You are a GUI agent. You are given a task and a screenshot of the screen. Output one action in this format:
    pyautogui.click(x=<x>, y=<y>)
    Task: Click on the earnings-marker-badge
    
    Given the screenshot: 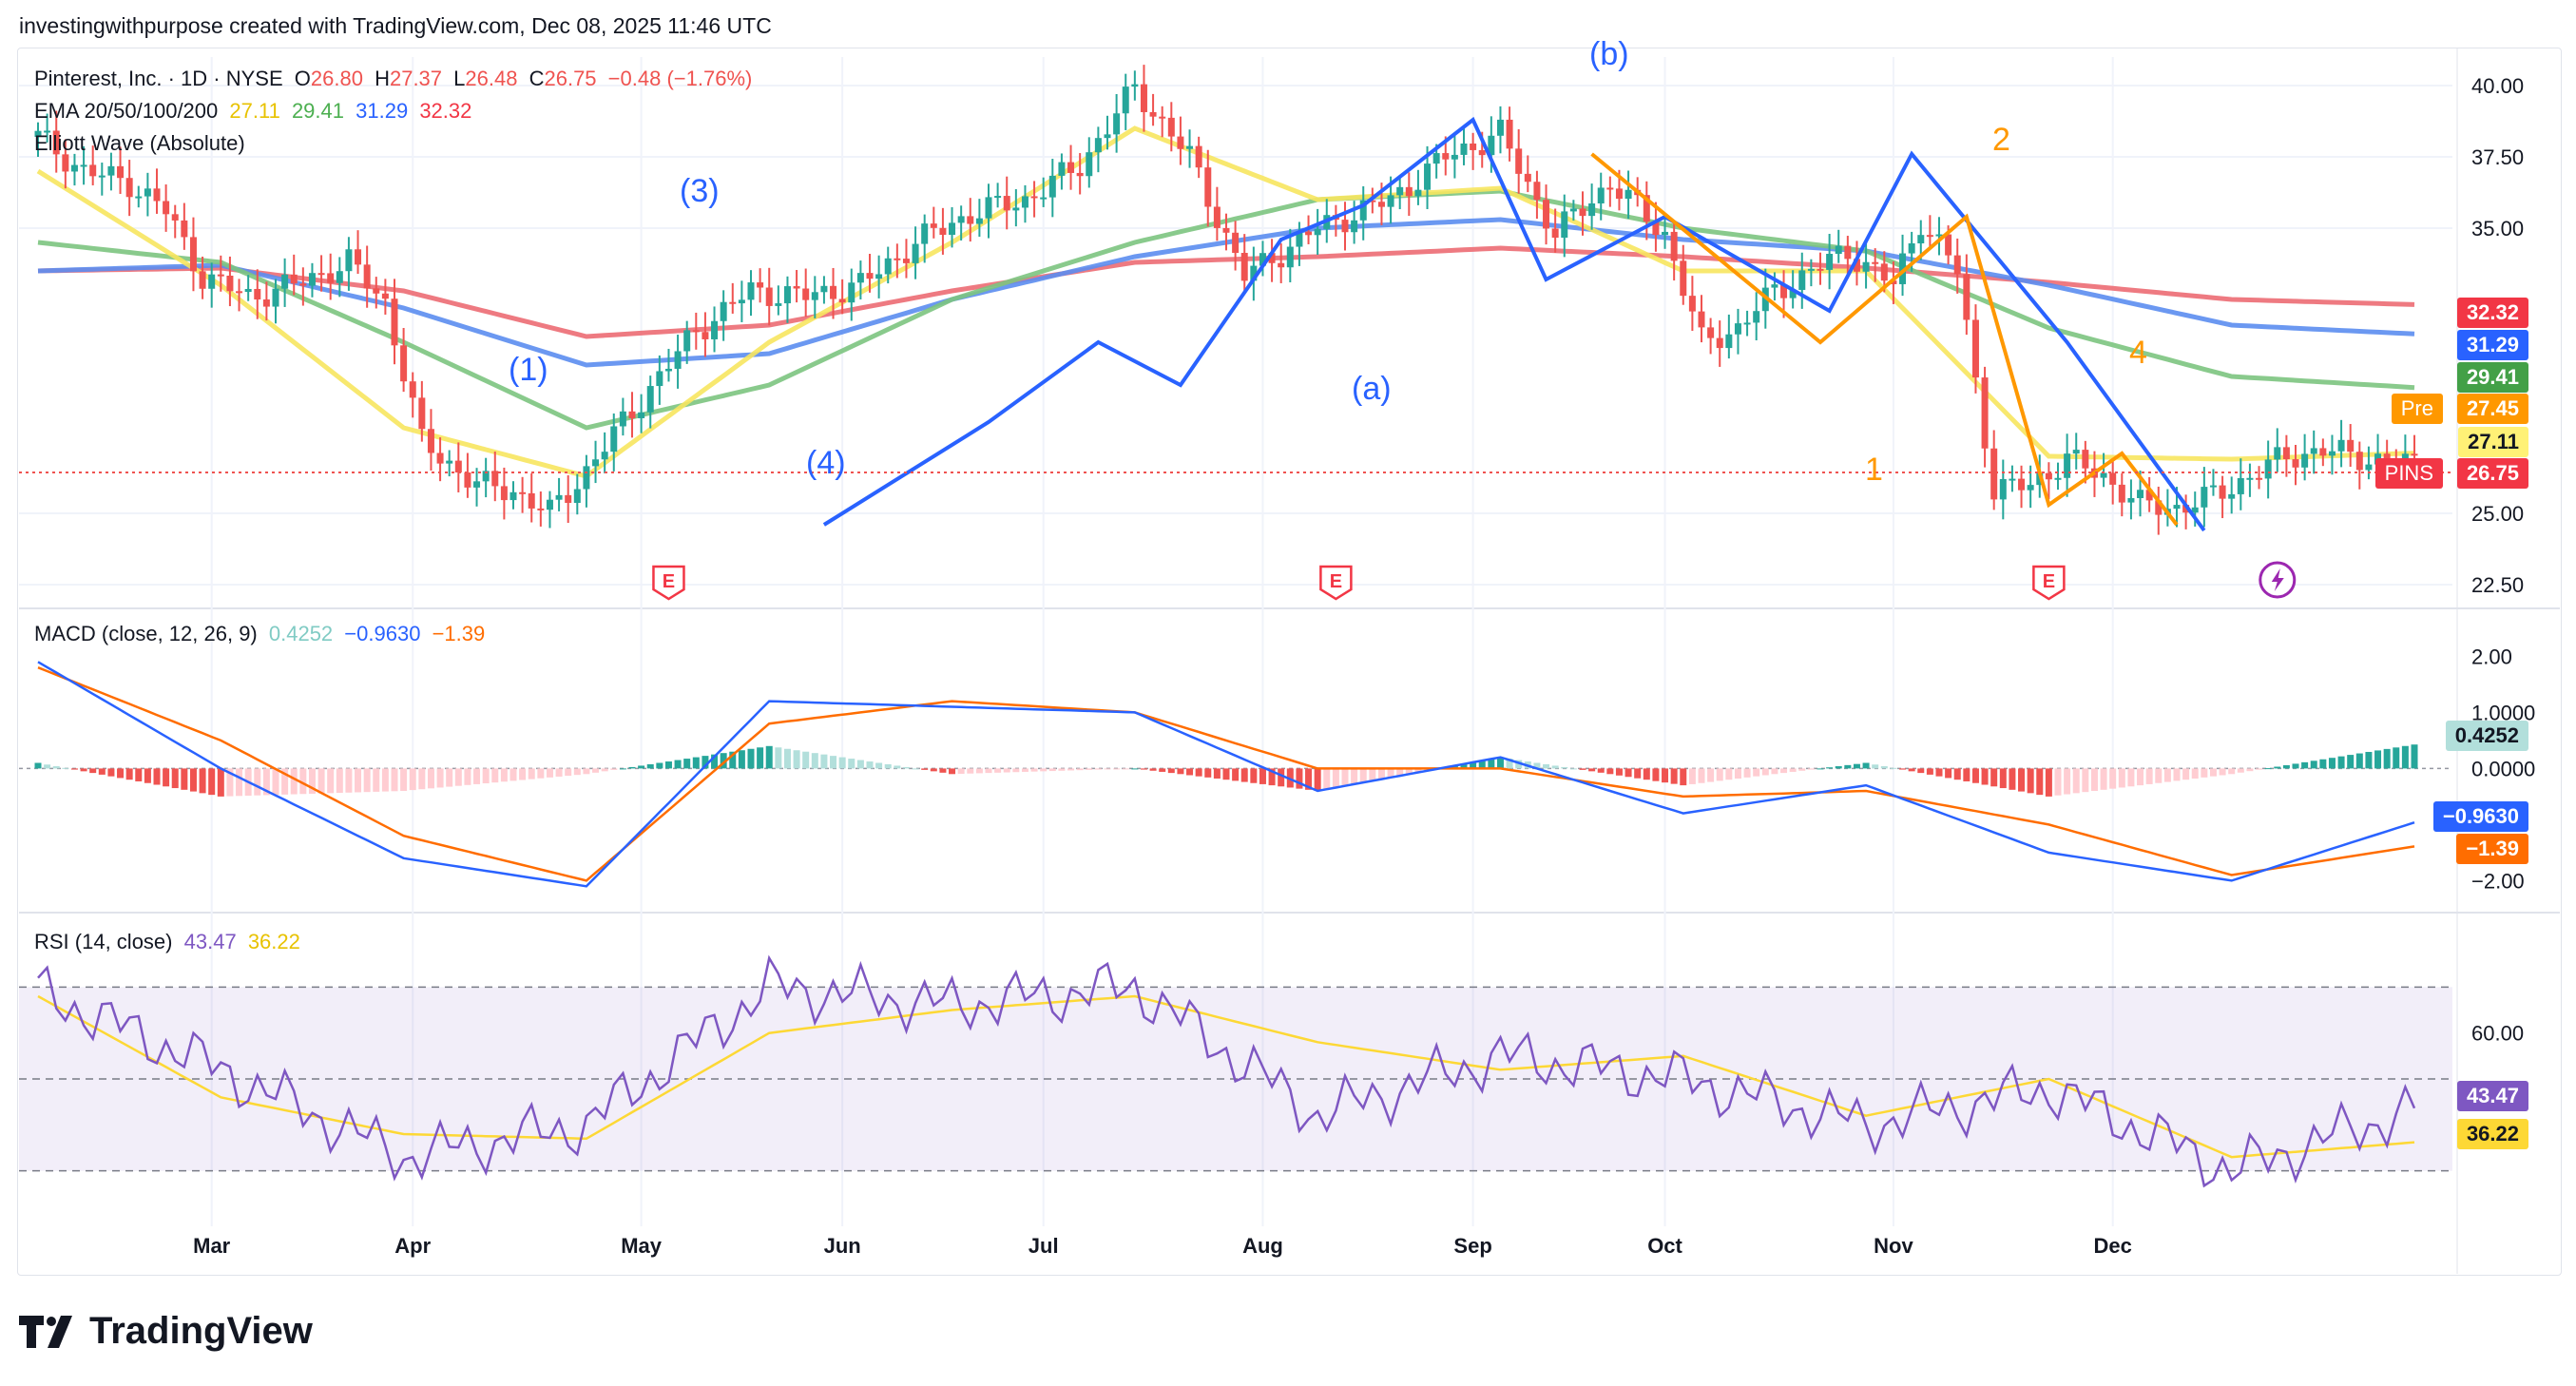 What is the action you would take?
    pyautogui.click(x=2049, y=583)
    